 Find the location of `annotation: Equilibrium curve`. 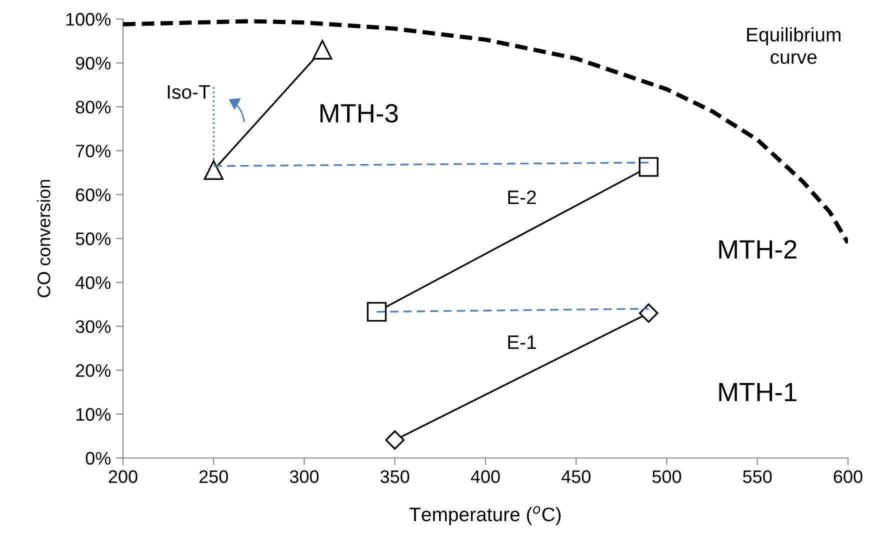

annotation: Equilibrium curve is located at coordinates (793, 45).